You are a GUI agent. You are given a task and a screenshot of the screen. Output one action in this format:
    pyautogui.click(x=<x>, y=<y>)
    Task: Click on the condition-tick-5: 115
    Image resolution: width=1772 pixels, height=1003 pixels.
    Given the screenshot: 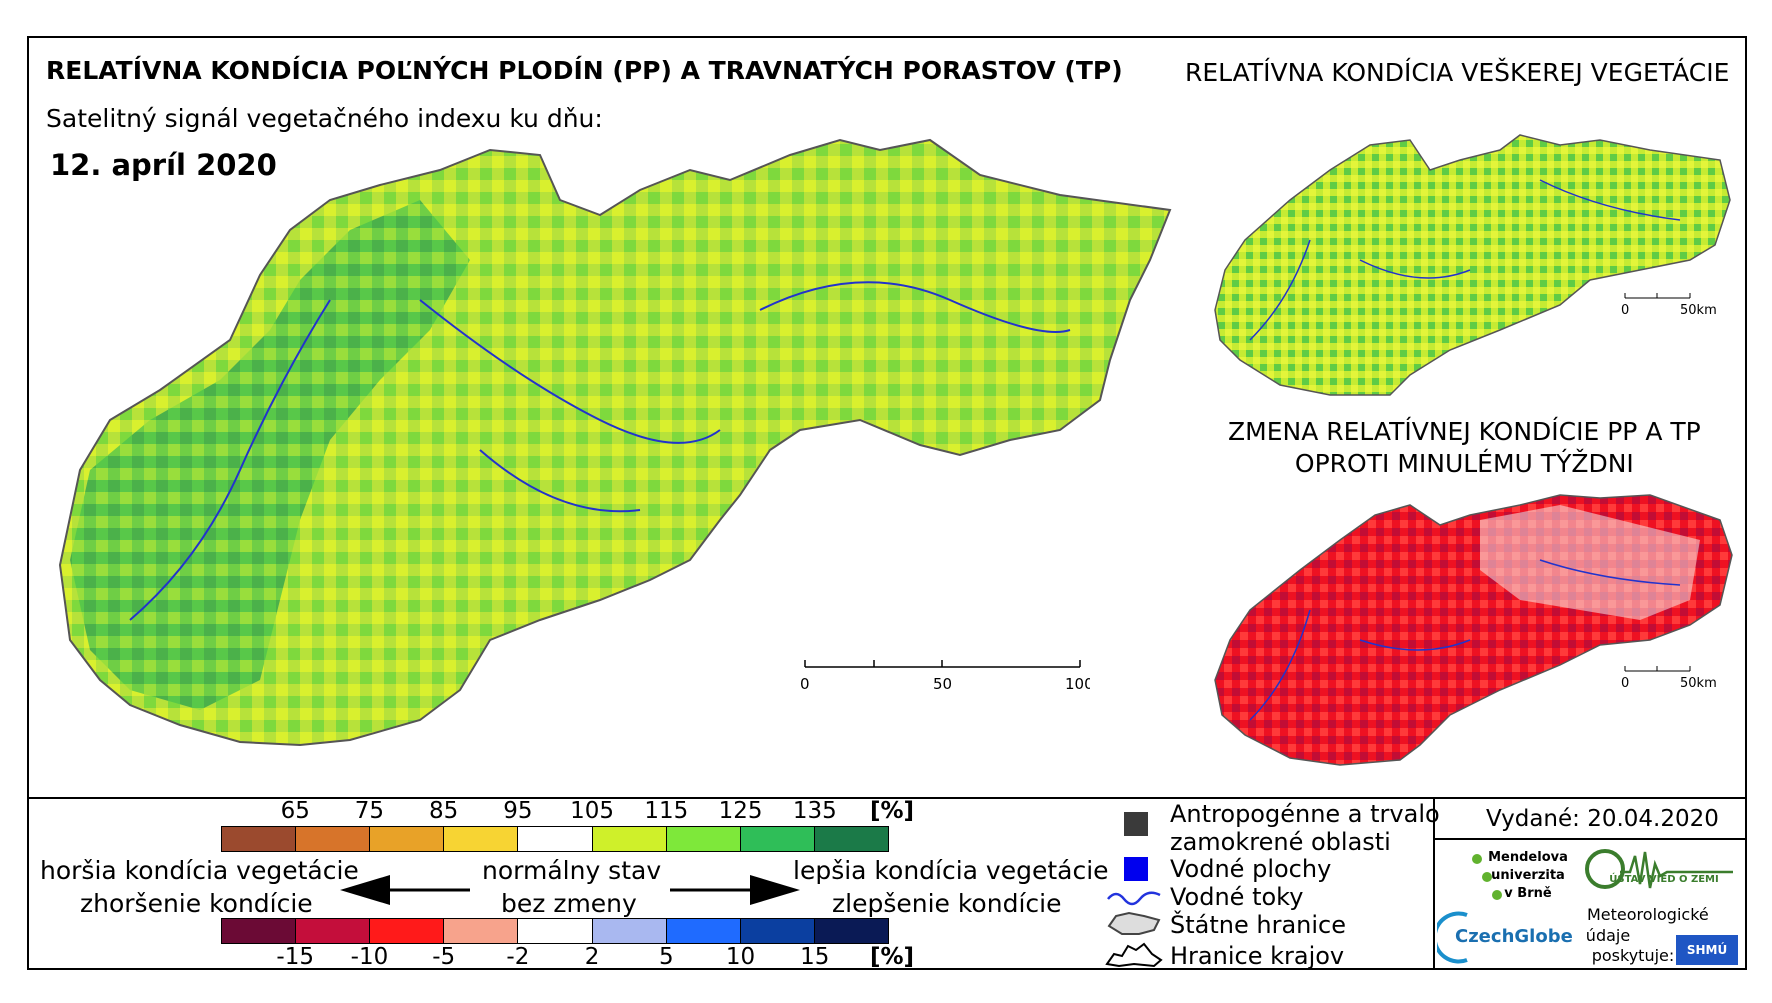 What is the action you would take?
    pyautogui.click(x=666, y=811)
    